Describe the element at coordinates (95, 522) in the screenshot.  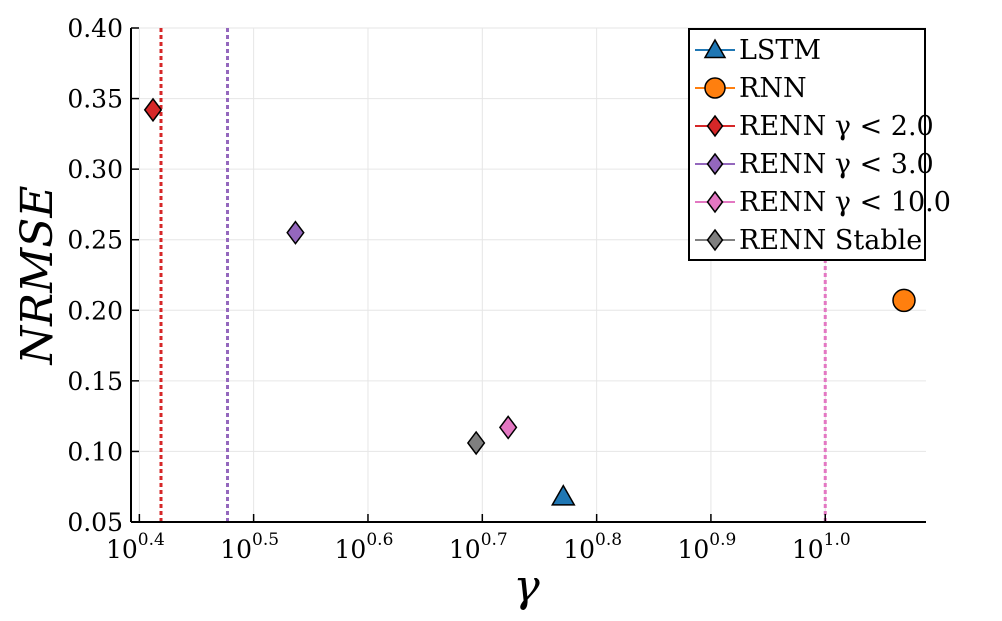
I see `y-tick-label: 0.05` at that location.